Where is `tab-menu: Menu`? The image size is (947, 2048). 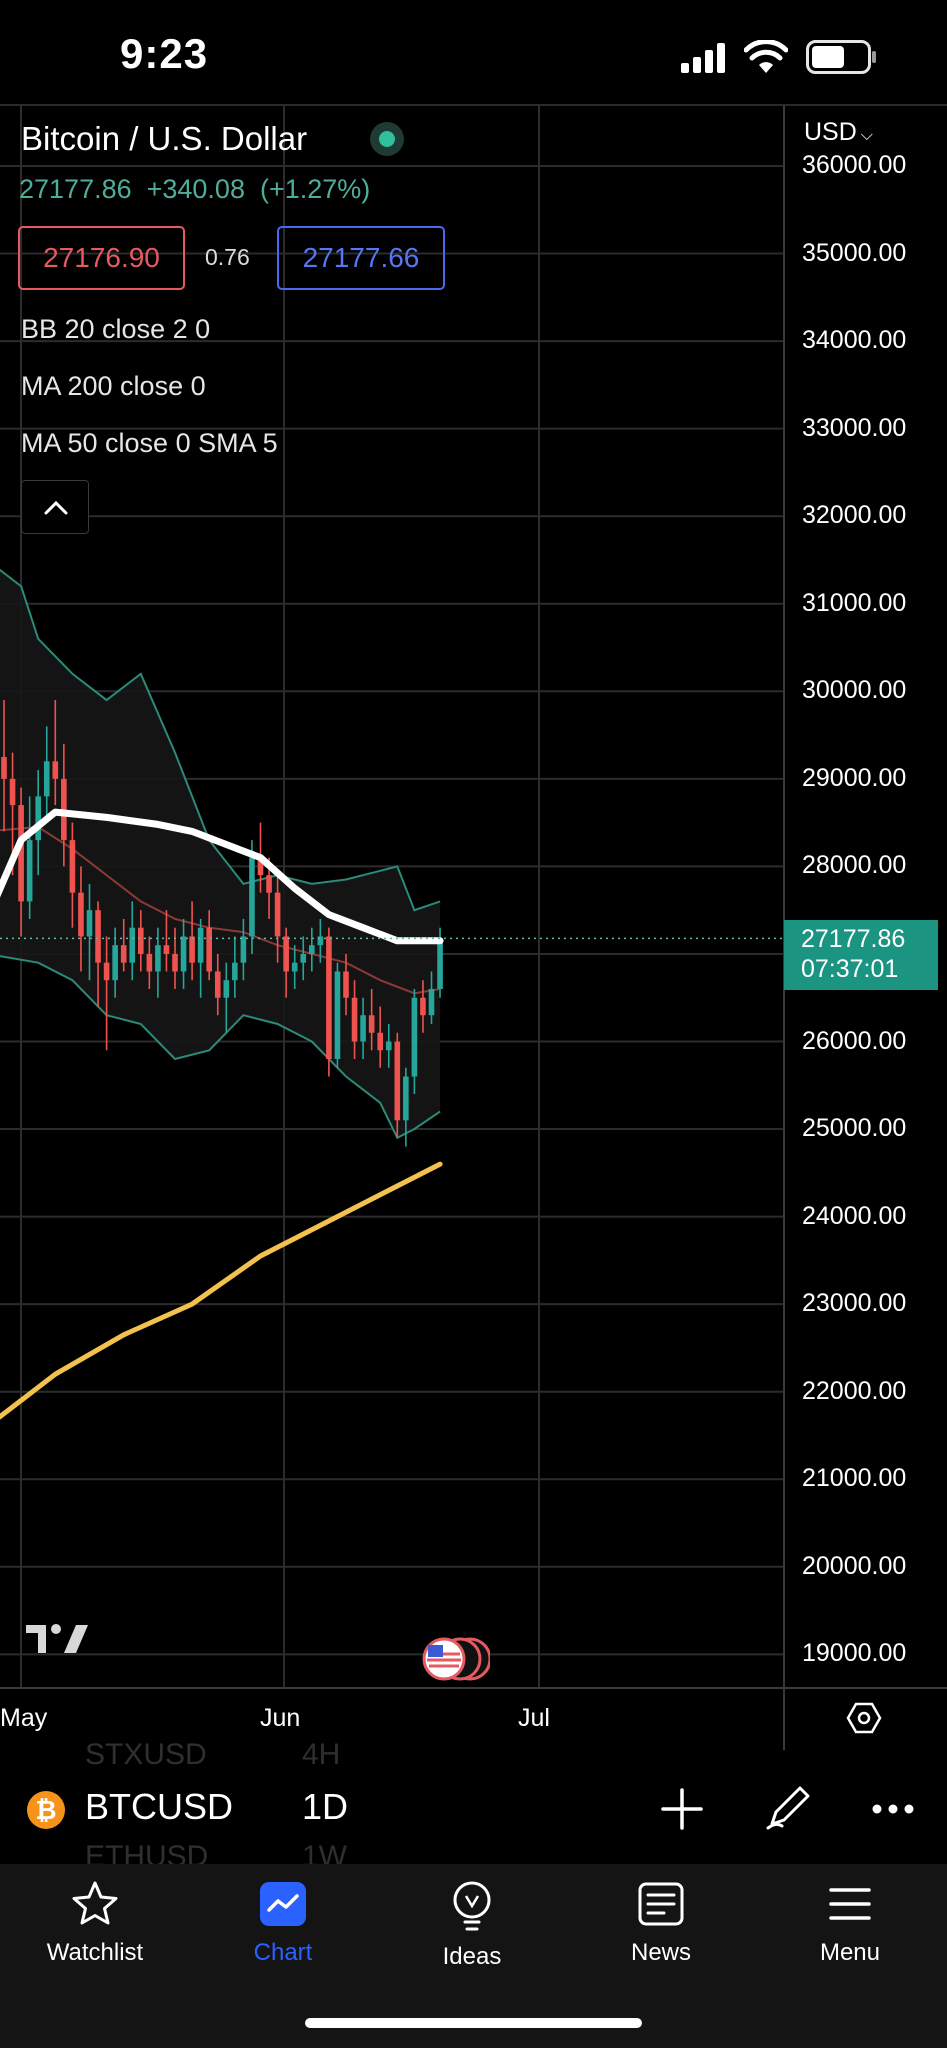 tab-menu: Menu is located at coordinates (850, 1923).